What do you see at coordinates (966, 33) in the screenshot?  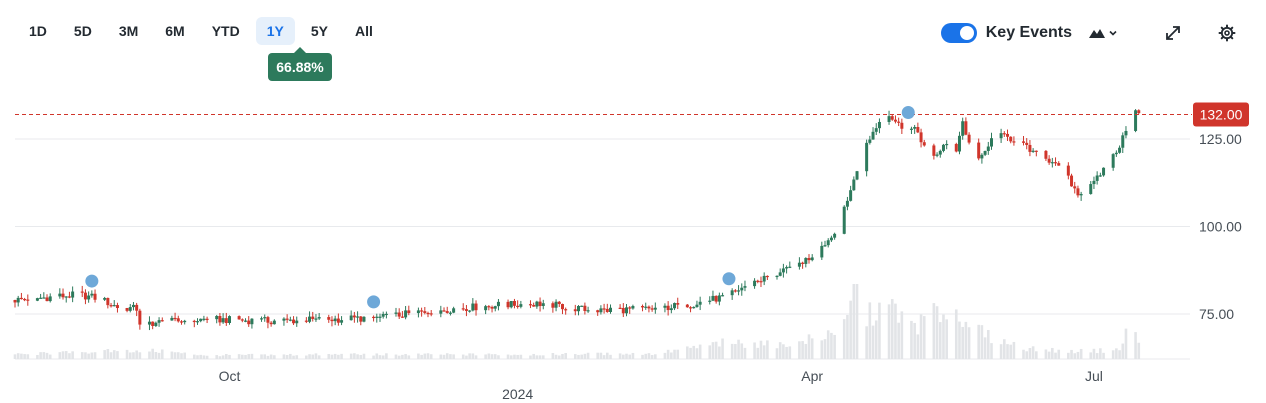 I see `toggle-knob` at bounding box center [966, 33].